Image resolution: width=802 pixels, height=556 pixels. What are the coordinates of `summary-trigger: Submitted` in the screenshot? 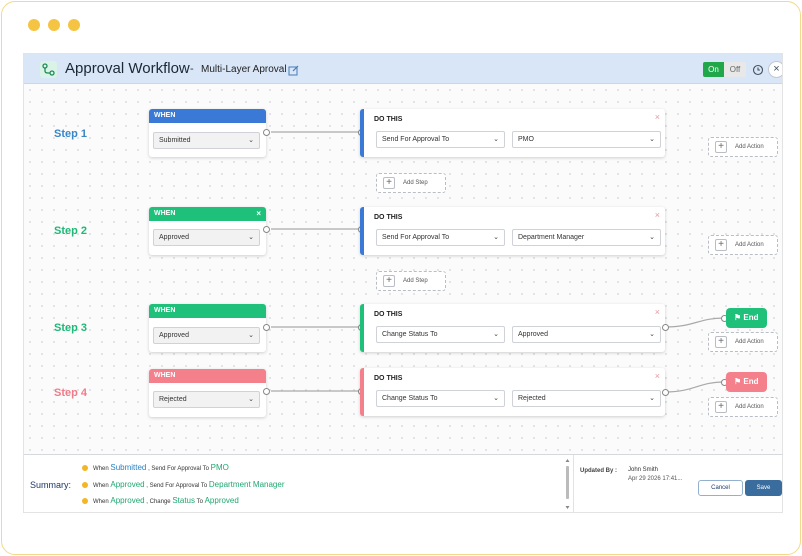 It's located at (128, 467).